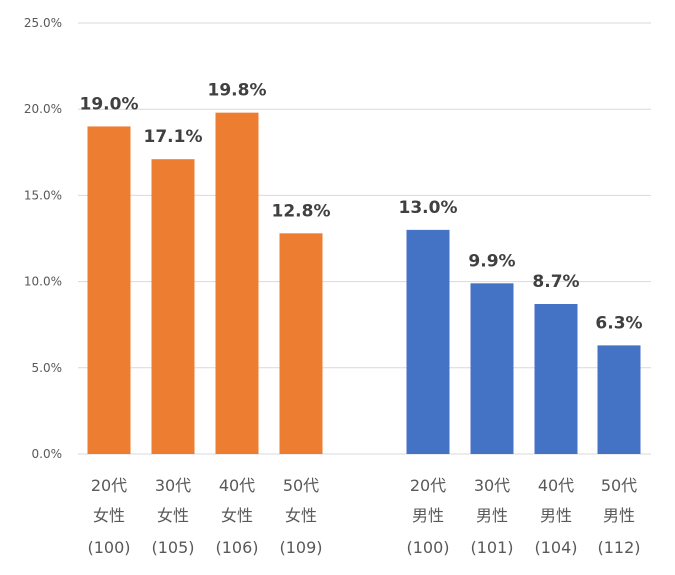 The height and width of the screenshot is (575, 675). What do you see at coordinates (172, 547) in the screenshot?
I see `category-label: (105)` at bounding box center [172, 547].